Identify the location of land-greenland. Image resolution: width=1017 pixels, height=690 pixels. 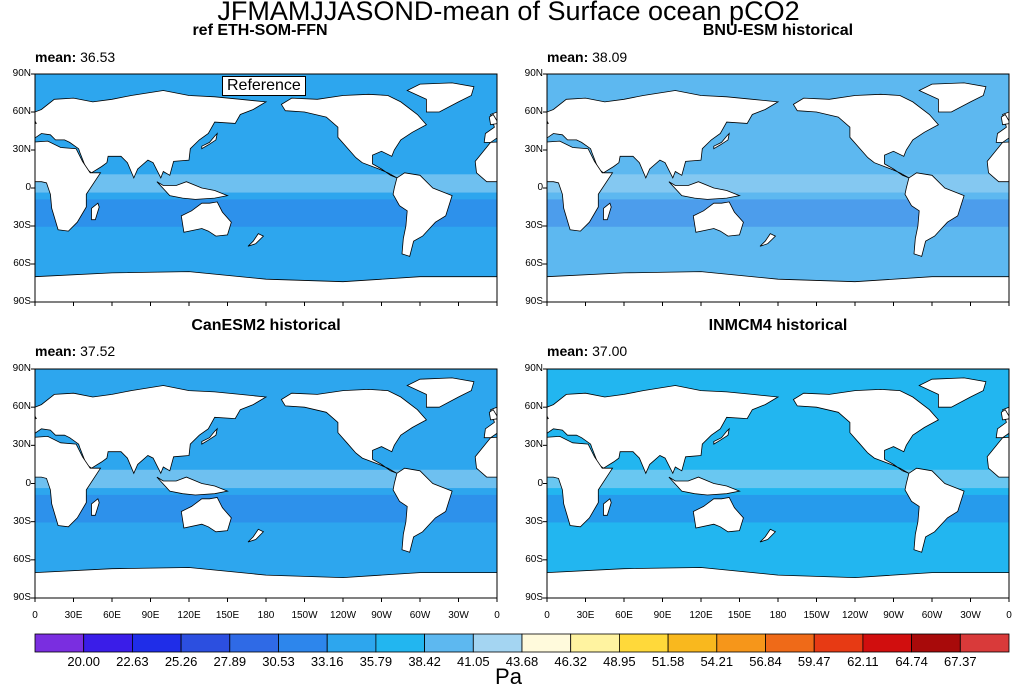
(440, 97).